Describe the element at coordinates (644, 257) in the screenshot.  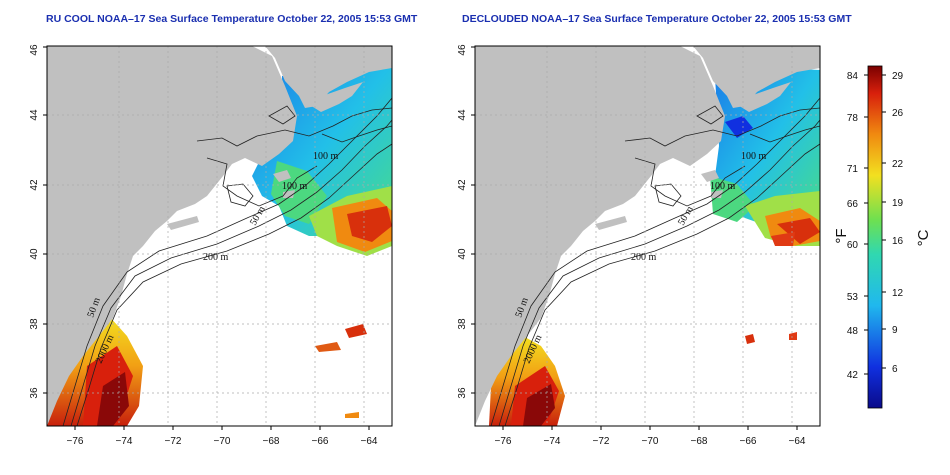
I see `right-label-200m: 200 m` at that location.